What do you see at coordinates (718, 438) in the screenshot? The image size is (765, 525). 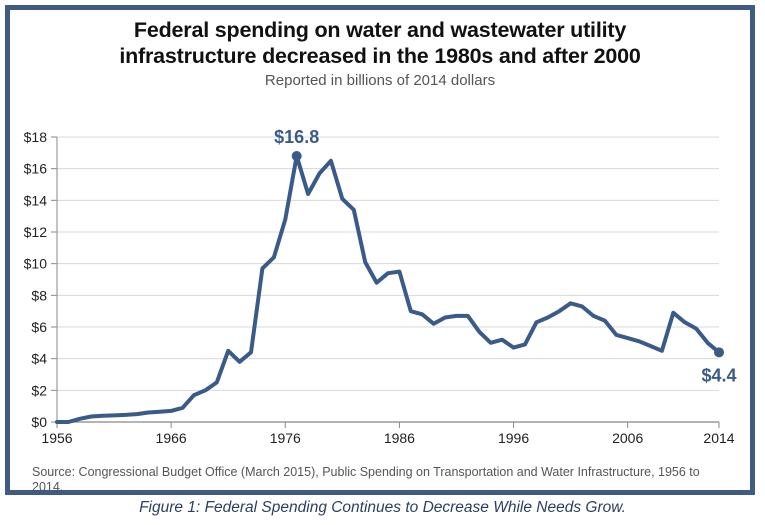 I see `x-tick-label: 2014` at bounding box center [718, 438].